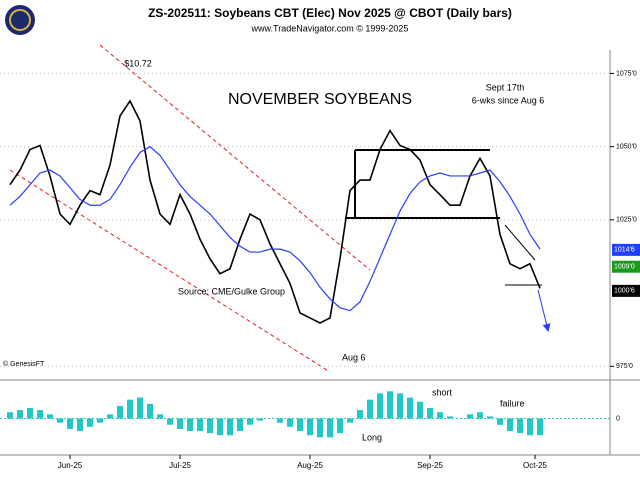 This screenshot has height=480, width=640. I want to click on annotation: © GenesisFT, so click(24, 364).